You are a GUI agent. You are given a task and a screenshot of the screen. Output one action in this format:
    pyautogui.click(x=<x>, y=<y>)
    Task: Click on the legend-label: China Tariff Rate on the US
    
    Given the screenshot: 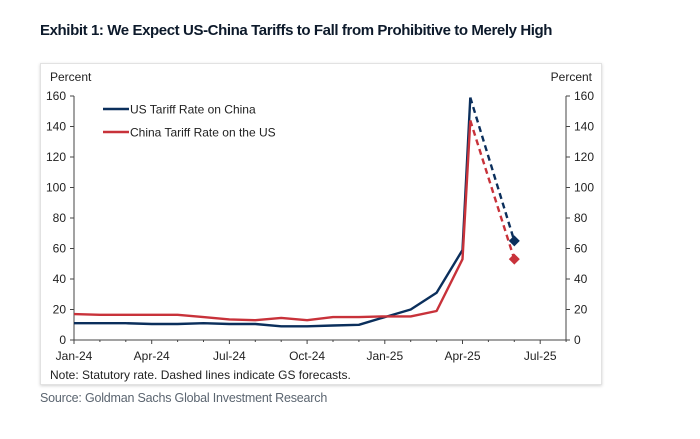 What is the action you would take?
    pyautogui.click(x=203, y=133)
    